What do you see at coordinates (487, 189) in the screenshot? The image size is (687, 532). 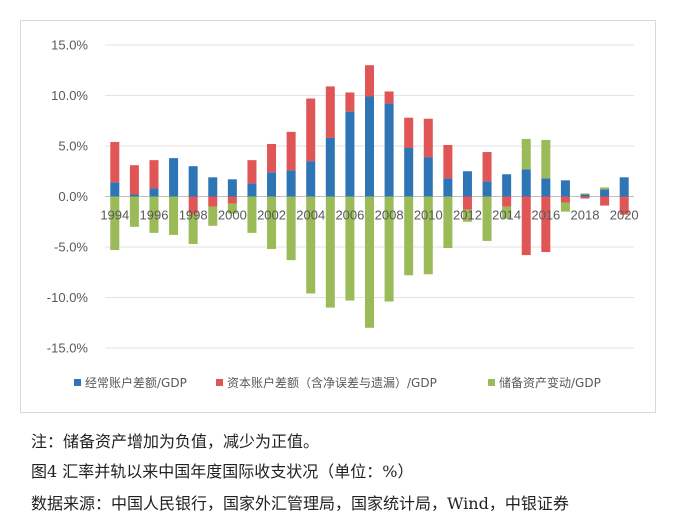 I see `bar-series1-2013` at bounding box center [487, 189].